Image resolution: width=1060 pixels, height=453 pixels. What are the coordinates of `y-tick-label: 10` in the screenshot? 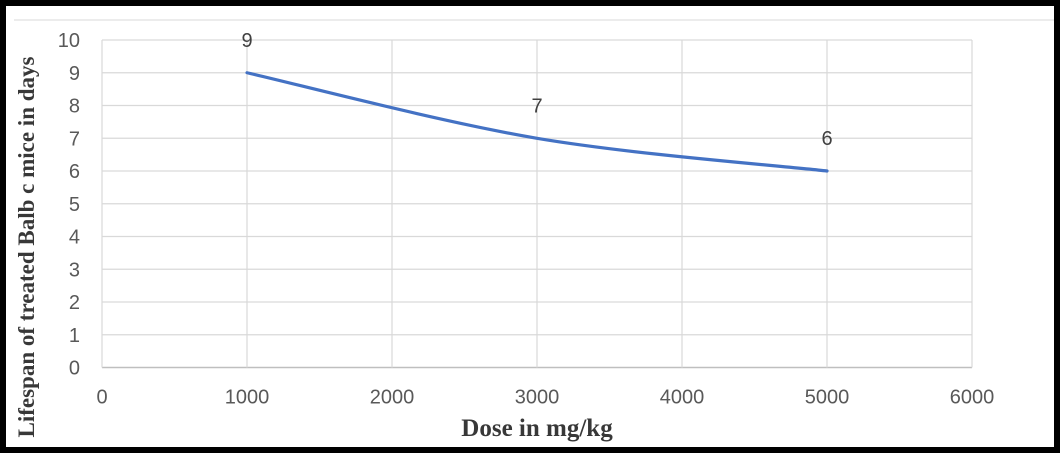 It's located at (69, 41).